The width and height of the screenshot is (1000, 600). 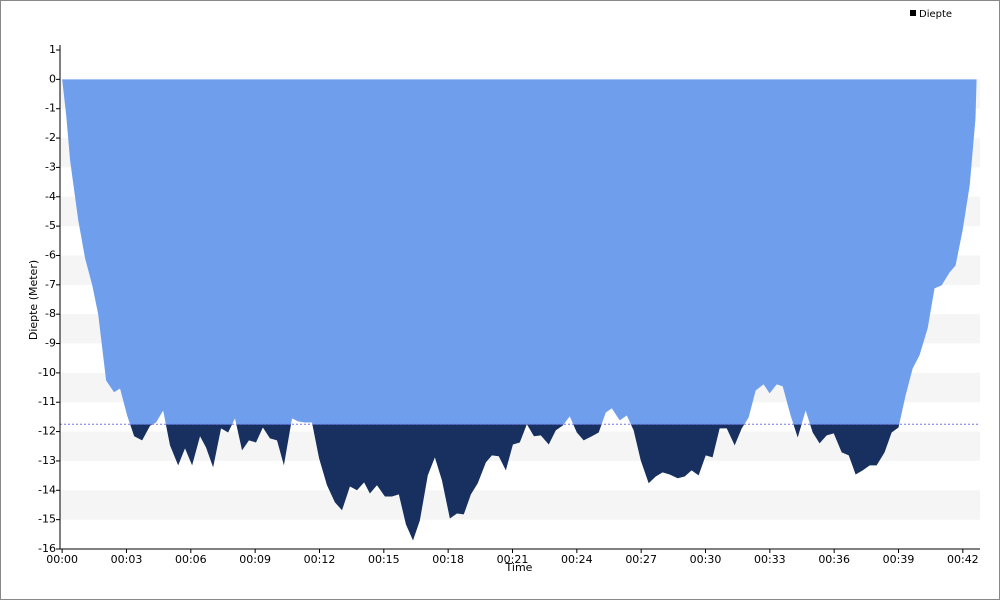 I want to click on y-tick-label: -1, so click(x=50, y=108).